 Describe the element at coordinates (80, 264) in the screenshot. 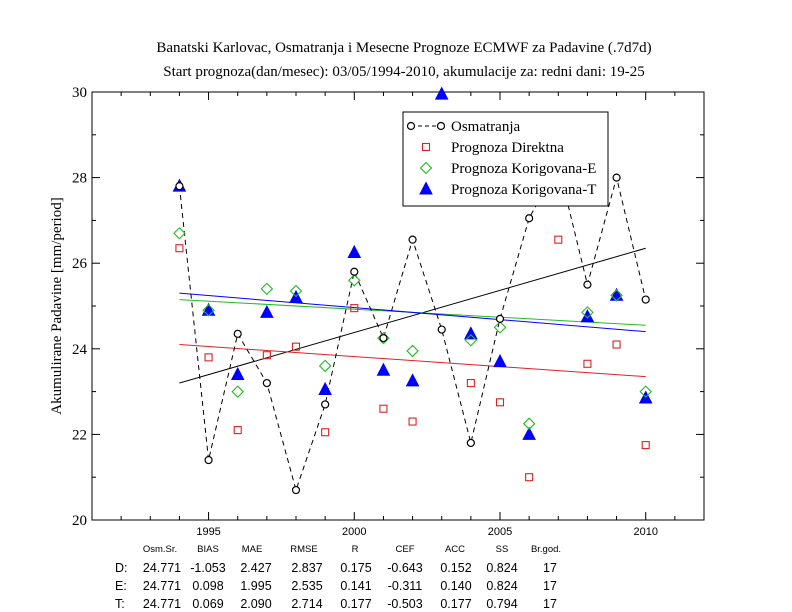

I see `y-tick-label: 26` at that location.